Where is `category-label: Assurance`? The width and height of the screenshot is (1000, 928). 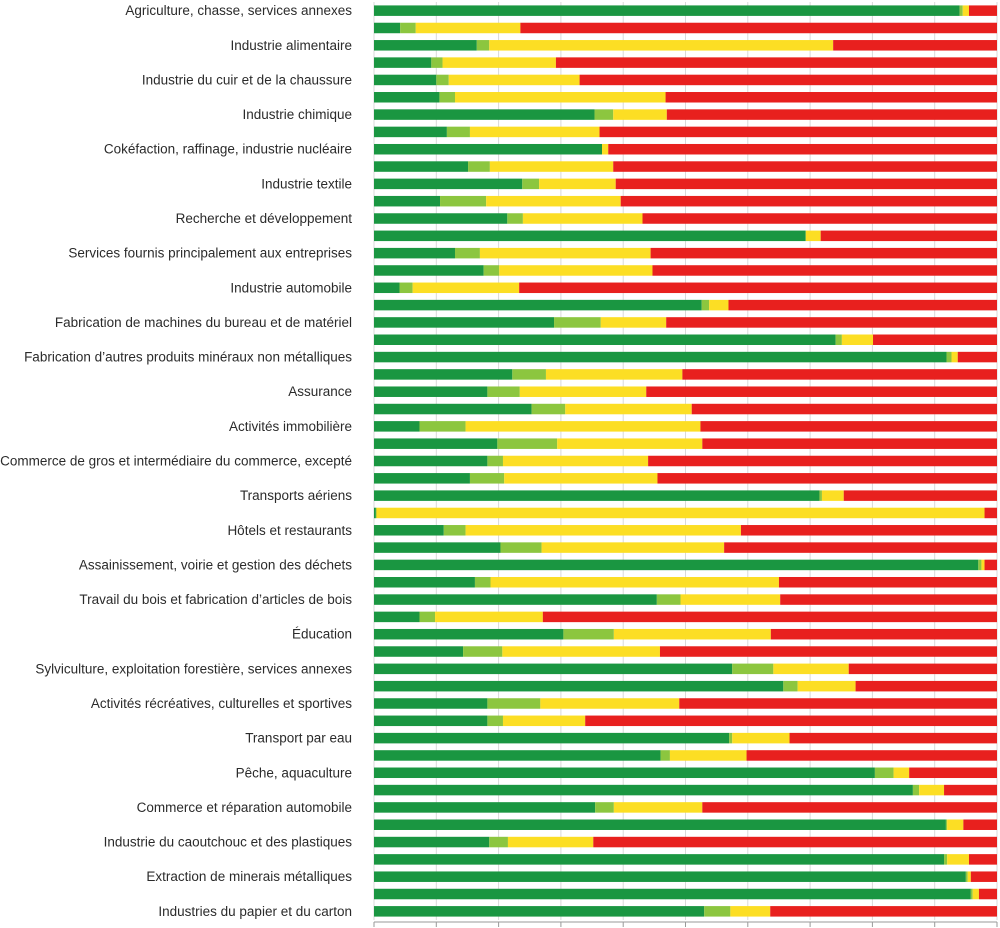 category-label: Assurance is located at coordinates (320, 391).